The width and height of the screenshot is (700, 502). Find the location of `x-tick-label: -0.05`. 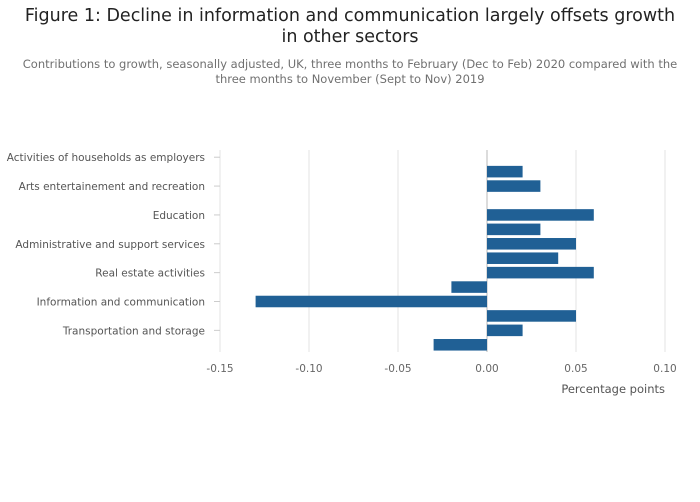

x-tick-label: -0.05 is located at coordinates (397, 369).